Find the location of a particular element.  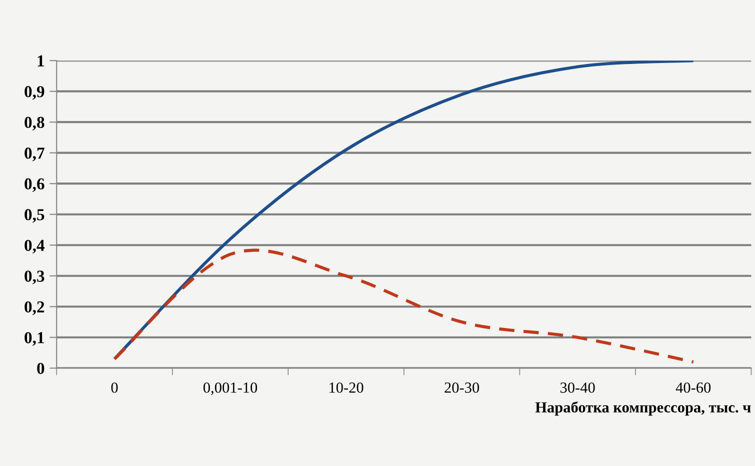

y-tick-label: 0,6 is located at coordinates (34, 185).